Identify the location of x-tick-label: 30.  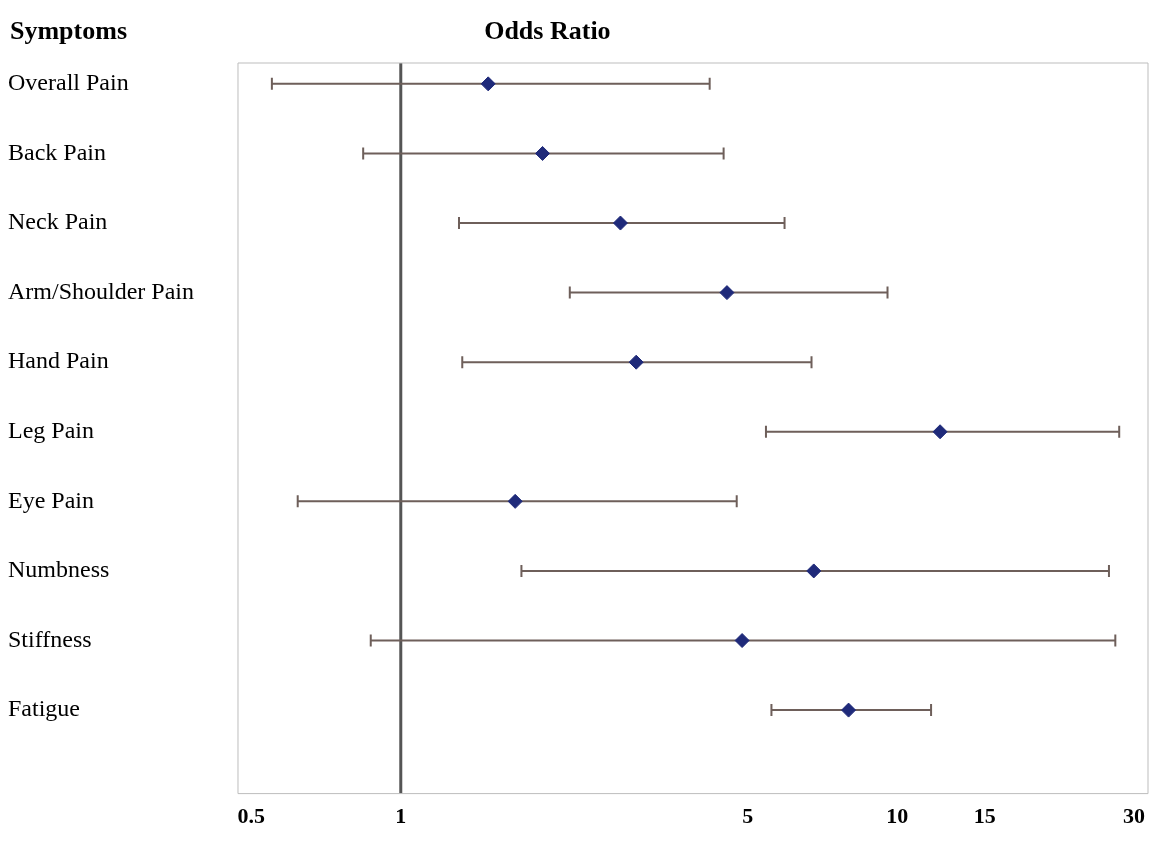
(1134, 816).